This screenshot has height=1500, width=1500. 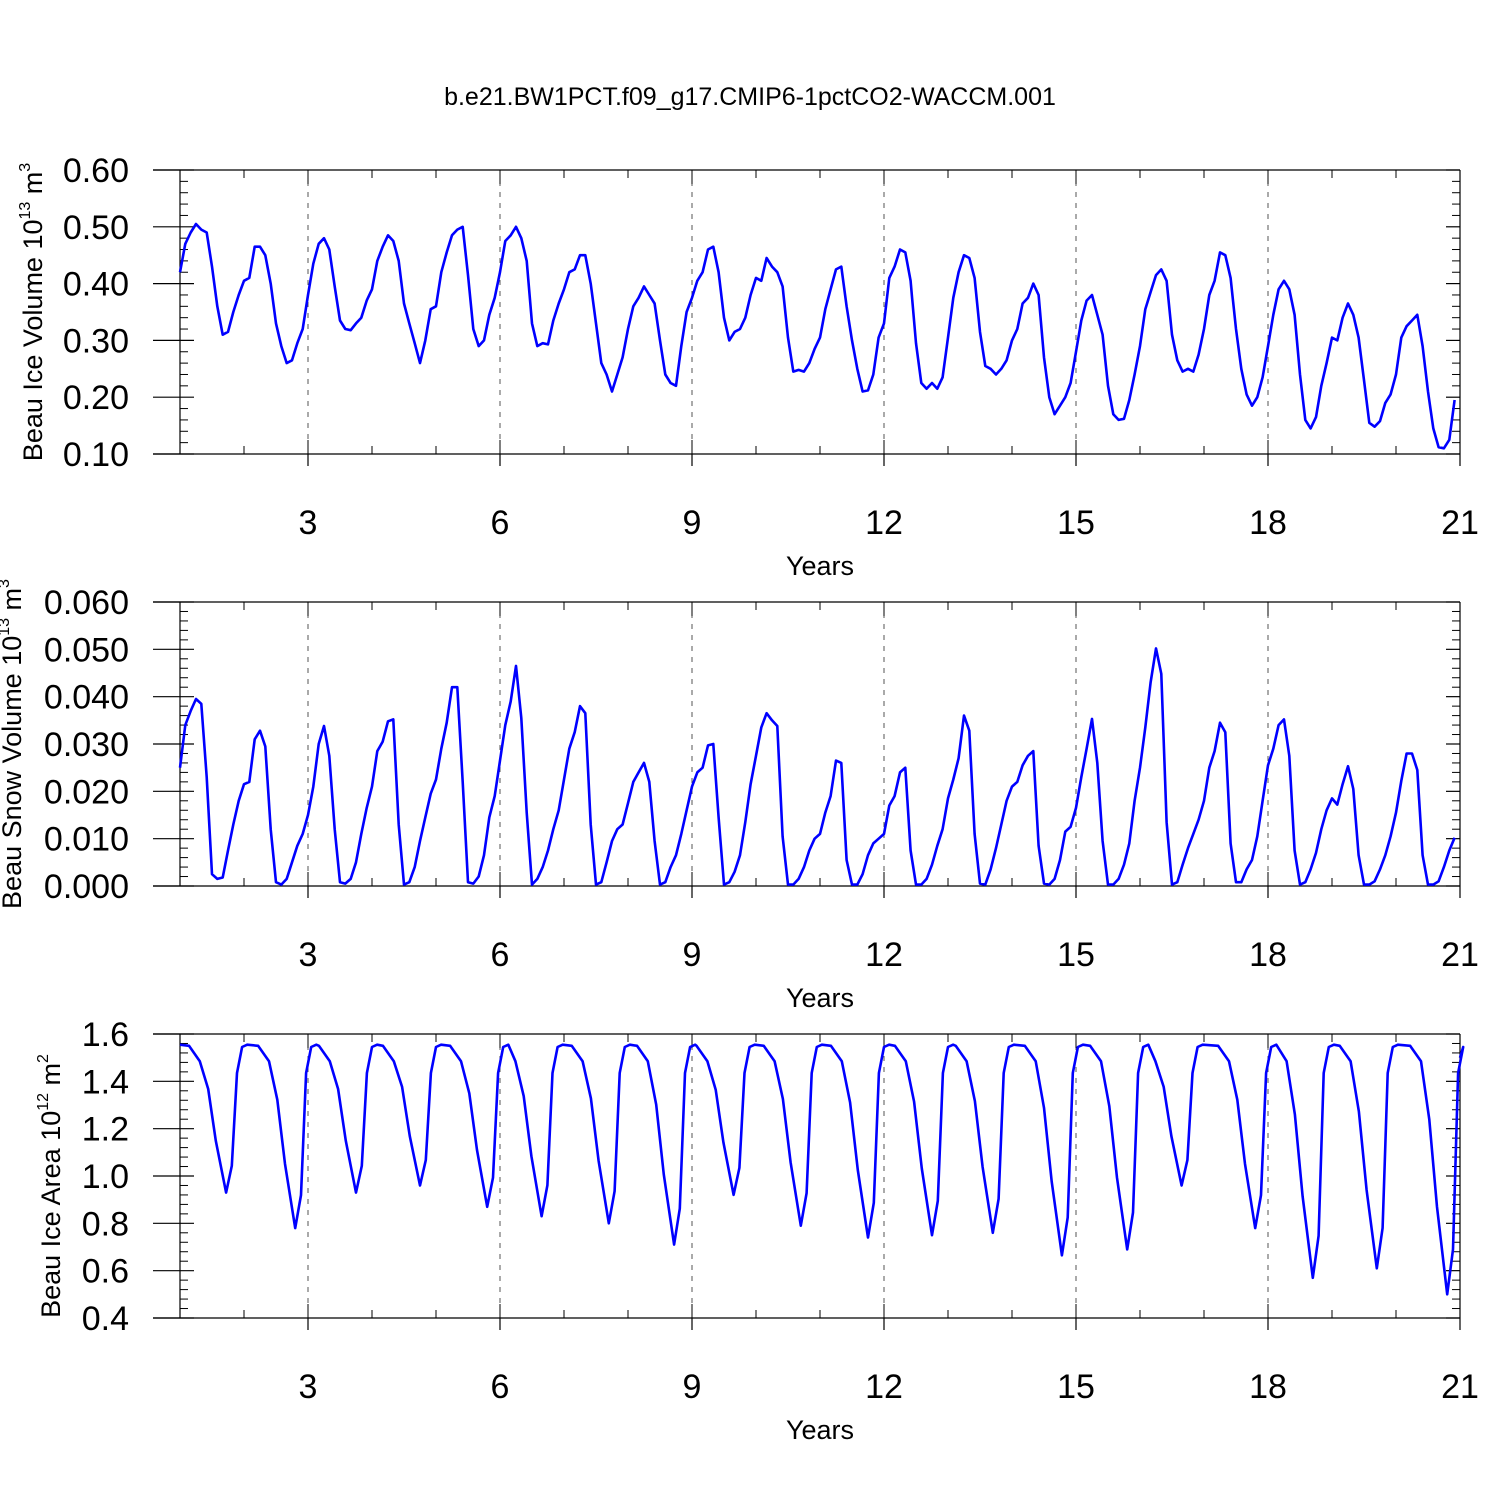 What do you see at coordinates (105, 1035) in the screenshot?
I see `y-tick-label: 1.6` at bounding box center [105, 1035].